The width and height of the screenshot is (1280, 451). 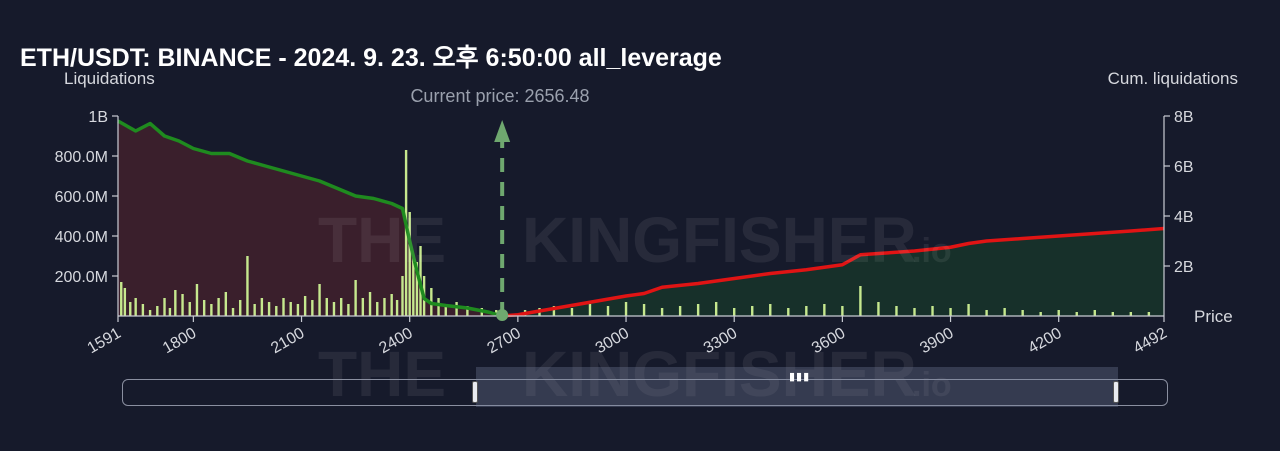 What do you see at coordinates (499, 96) in the screenshot?
I see `current-price-label: Current price: 2656.48` at bounding box center [499, 96].